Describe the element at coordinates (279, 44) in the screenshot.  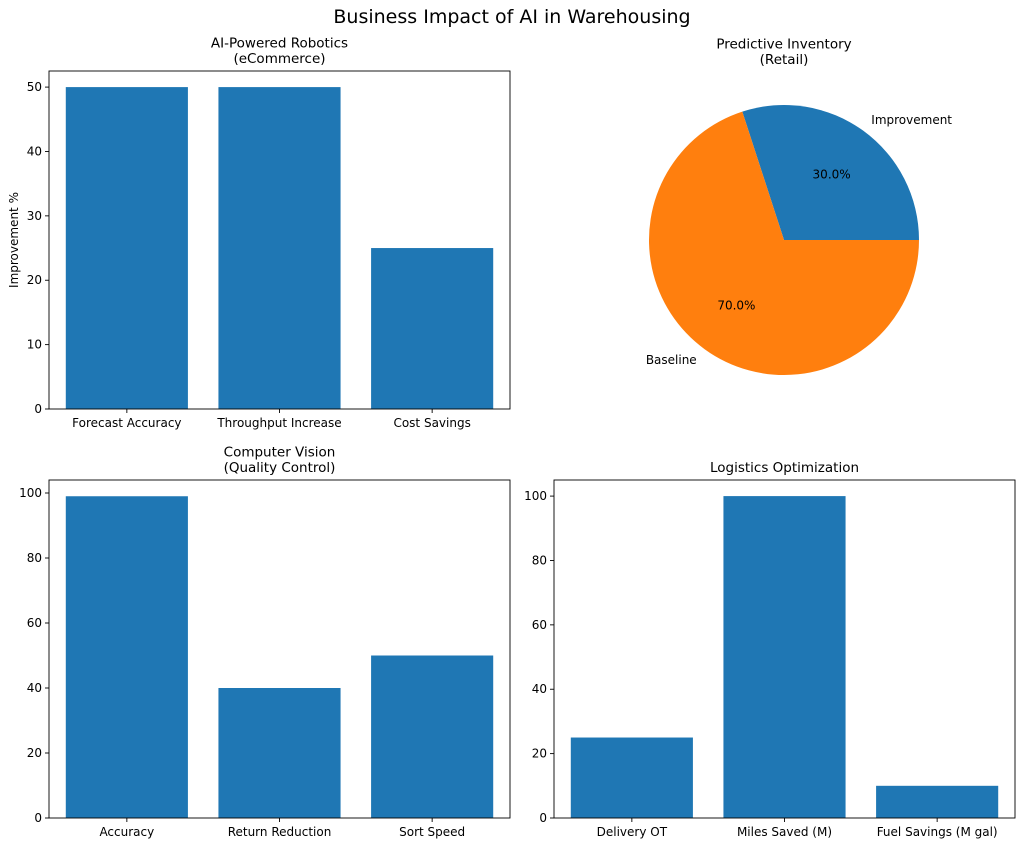
I see `panel1-title-line-1: AI-Powered Robotics` at that location.